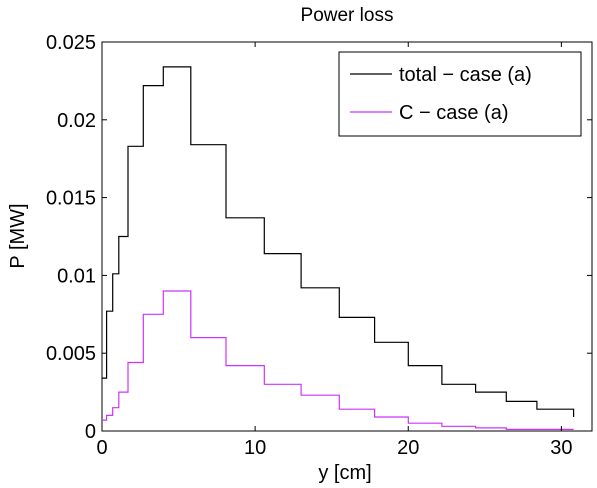 The width and height of the screenshot is (597, 488). What do you see at coordinates (347, 15) in the screenshot?
I see `chart-title: Power loss` at bounding box center [347, 15].